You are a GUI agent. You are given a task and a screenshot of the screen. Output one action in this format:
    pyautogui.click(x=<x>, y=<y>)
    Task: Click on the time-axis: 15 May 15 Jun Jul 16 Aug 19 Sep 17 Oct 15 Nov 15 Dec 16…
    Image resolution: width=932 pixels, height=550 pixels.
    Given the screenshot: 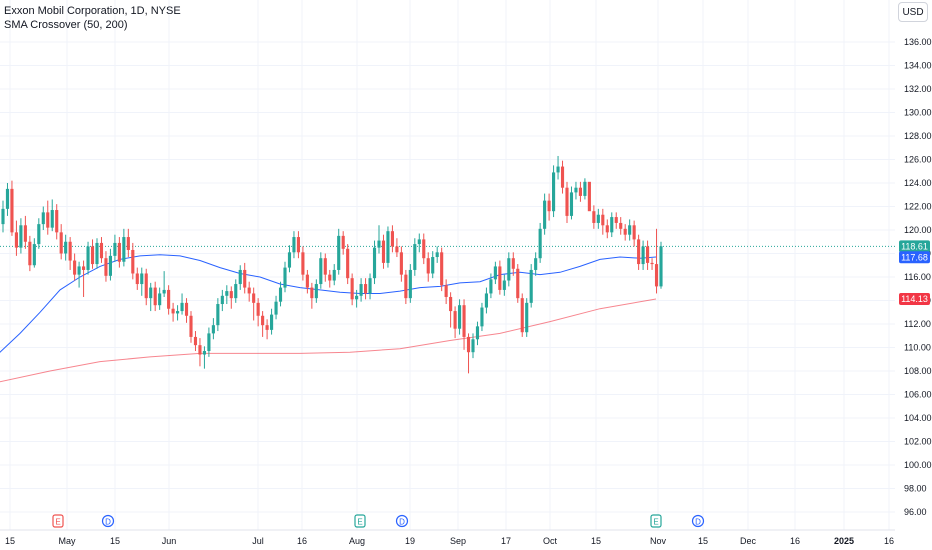 What is the action you would take?
    pyautogui.click(x=449, y=541)
    